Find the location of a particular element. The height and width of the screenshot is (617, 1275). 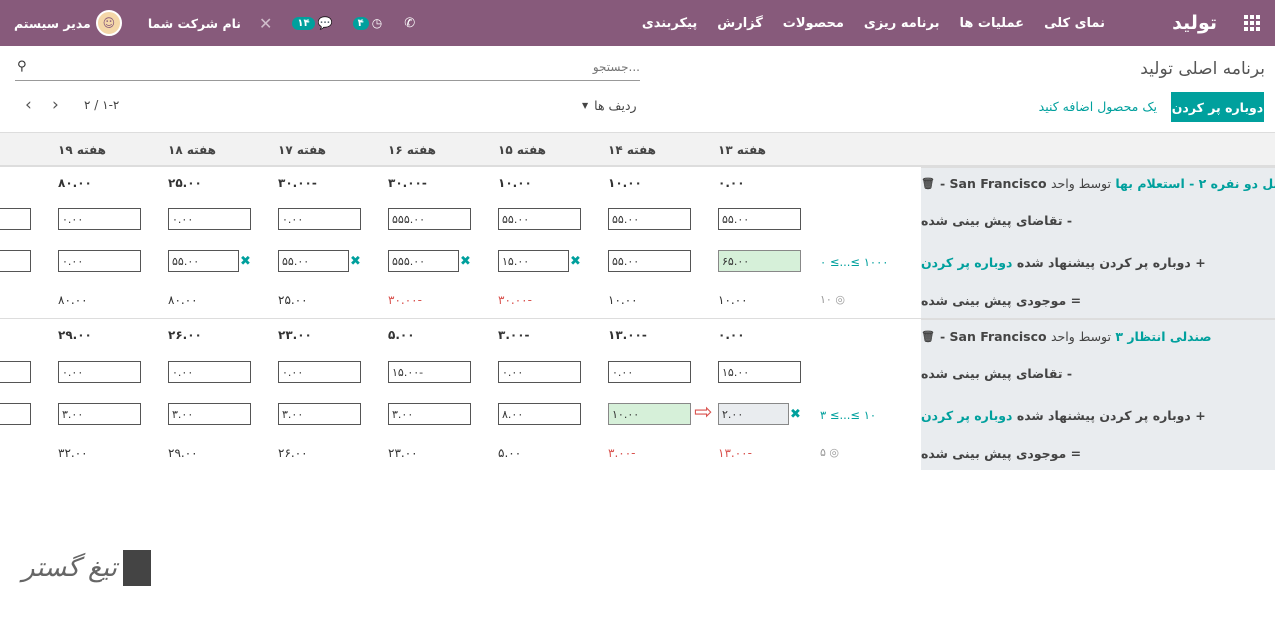

forecast-input: ۵۵۵.۰۰ is located at coordinates (429, 219).